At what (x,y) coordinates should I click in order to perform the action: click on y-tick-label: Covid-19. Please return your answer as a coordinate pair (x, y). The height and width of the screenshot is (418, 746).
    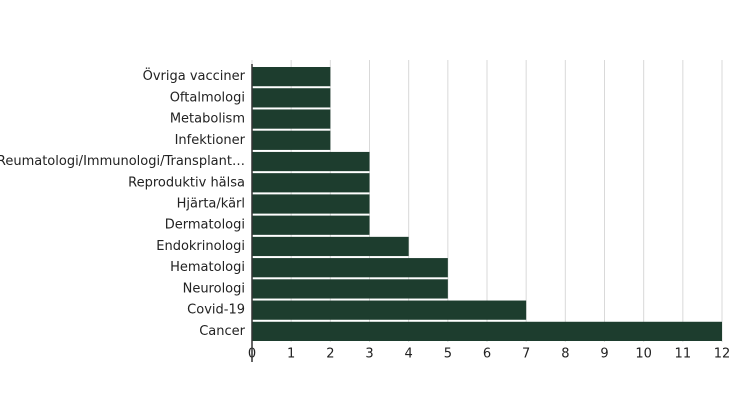
    Looking at the image, I should click on (216, 310).